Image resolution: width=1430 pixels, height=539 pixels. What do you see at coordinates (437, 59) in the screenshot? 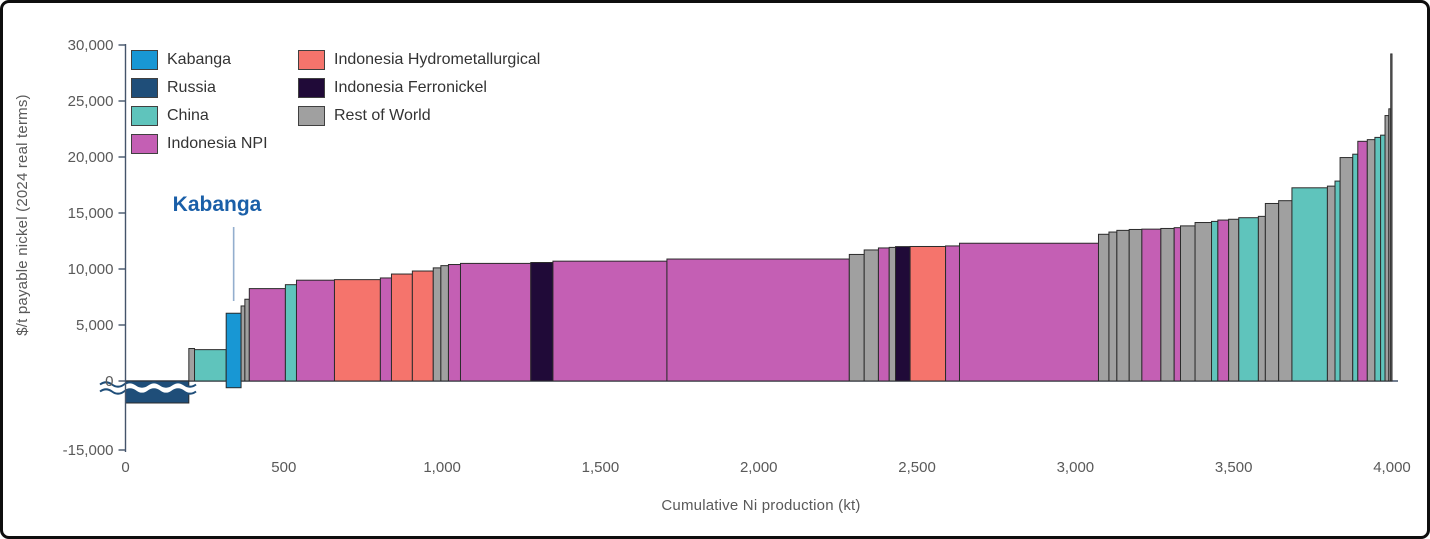
I see `legend-label: Indonesia Hydrometallurgical` at bounding box center [437, 59].